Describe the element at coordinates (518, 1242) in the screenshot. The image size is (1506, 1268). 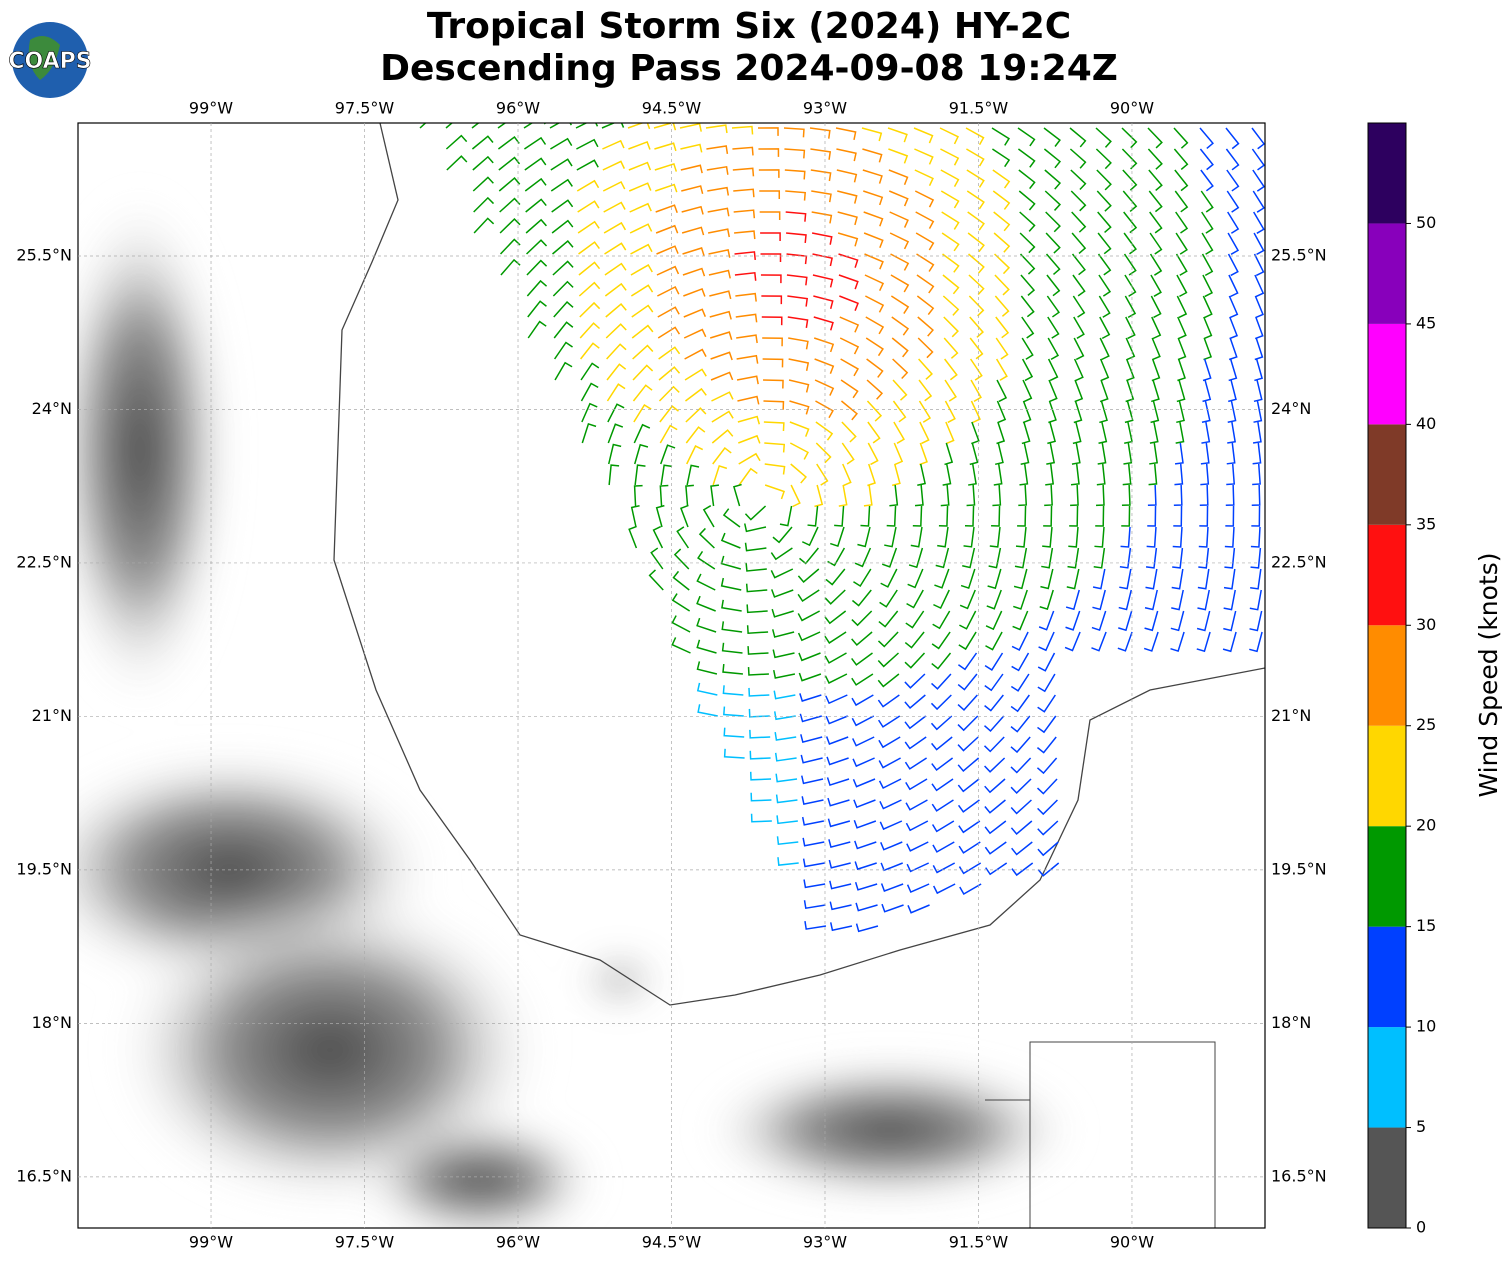
I see `x-tick-label: 96°W` at that location.